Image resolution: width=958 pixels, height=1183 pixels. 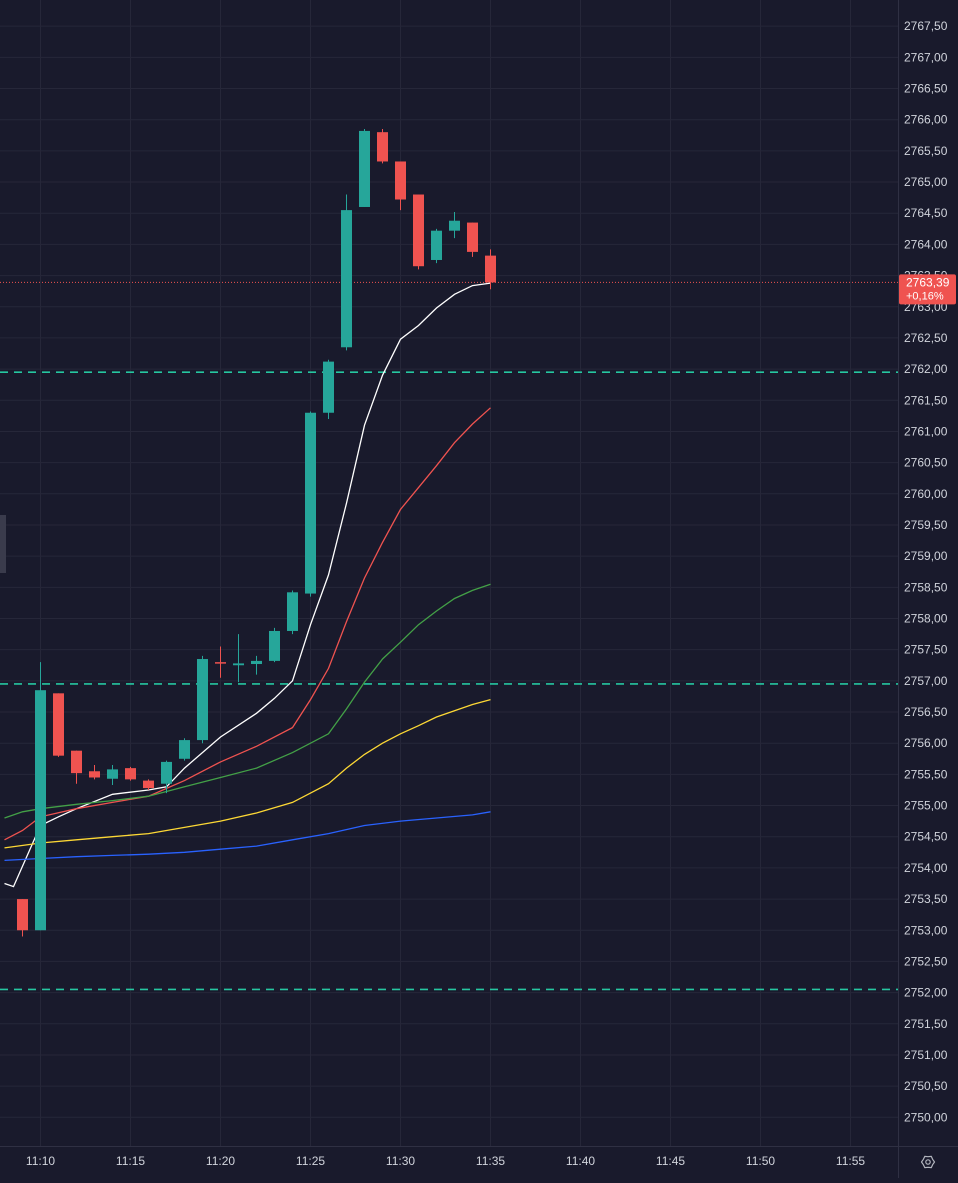 What do you see at coordinates (926, 494) in the screenshot?
I see `price-tick-label: 2760,00` at bounding box center [926, 494].